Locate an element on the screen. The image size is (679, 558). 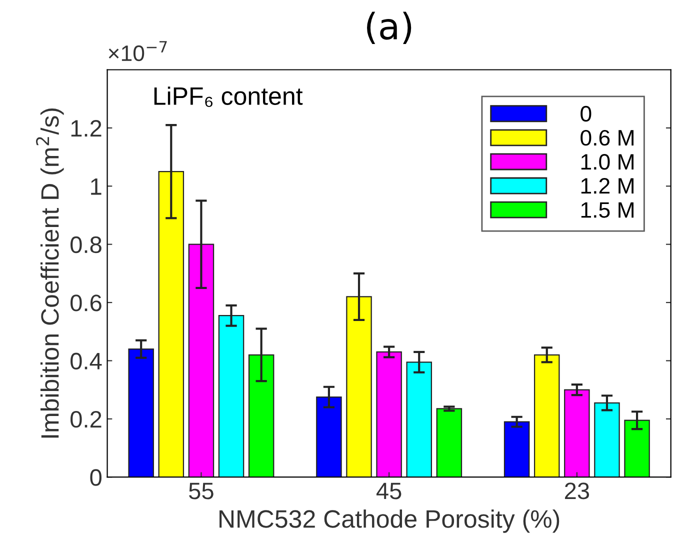
x-tick-label: 23 is located at coordinates (577, 491).